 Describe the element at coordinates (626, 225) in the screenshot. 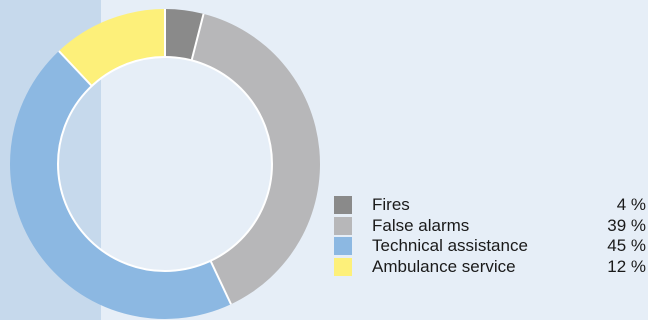

I see `legend-value-false-alarms: 39 %` at that location.